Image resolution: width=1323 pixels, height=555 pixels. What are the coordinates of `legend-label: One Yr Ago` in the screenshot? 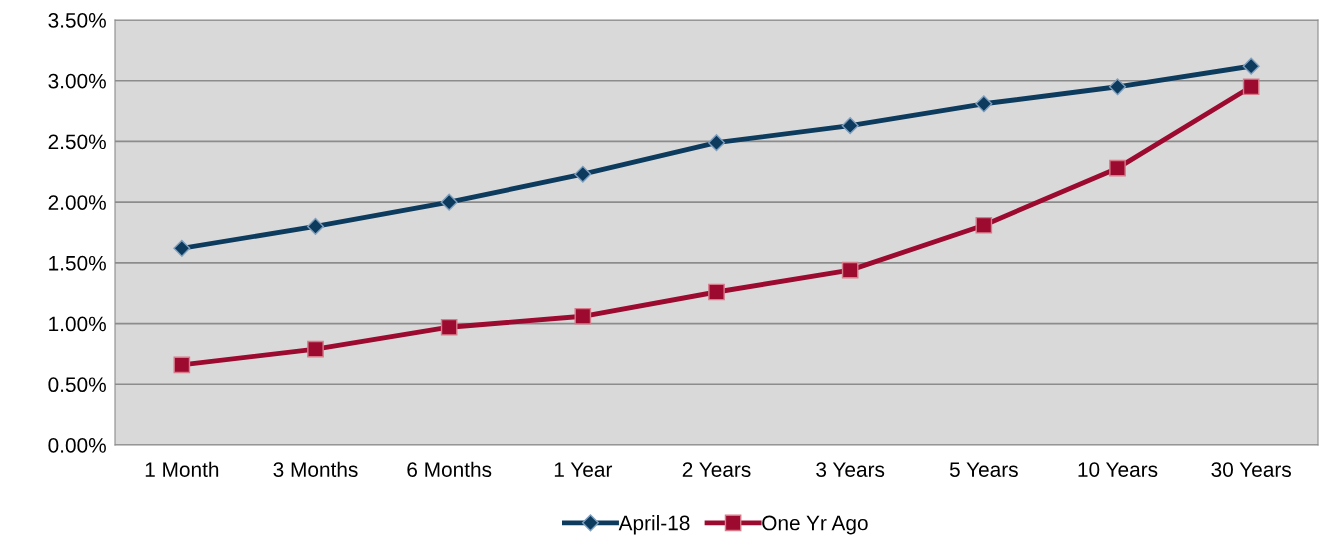 It's located at (815, 525).